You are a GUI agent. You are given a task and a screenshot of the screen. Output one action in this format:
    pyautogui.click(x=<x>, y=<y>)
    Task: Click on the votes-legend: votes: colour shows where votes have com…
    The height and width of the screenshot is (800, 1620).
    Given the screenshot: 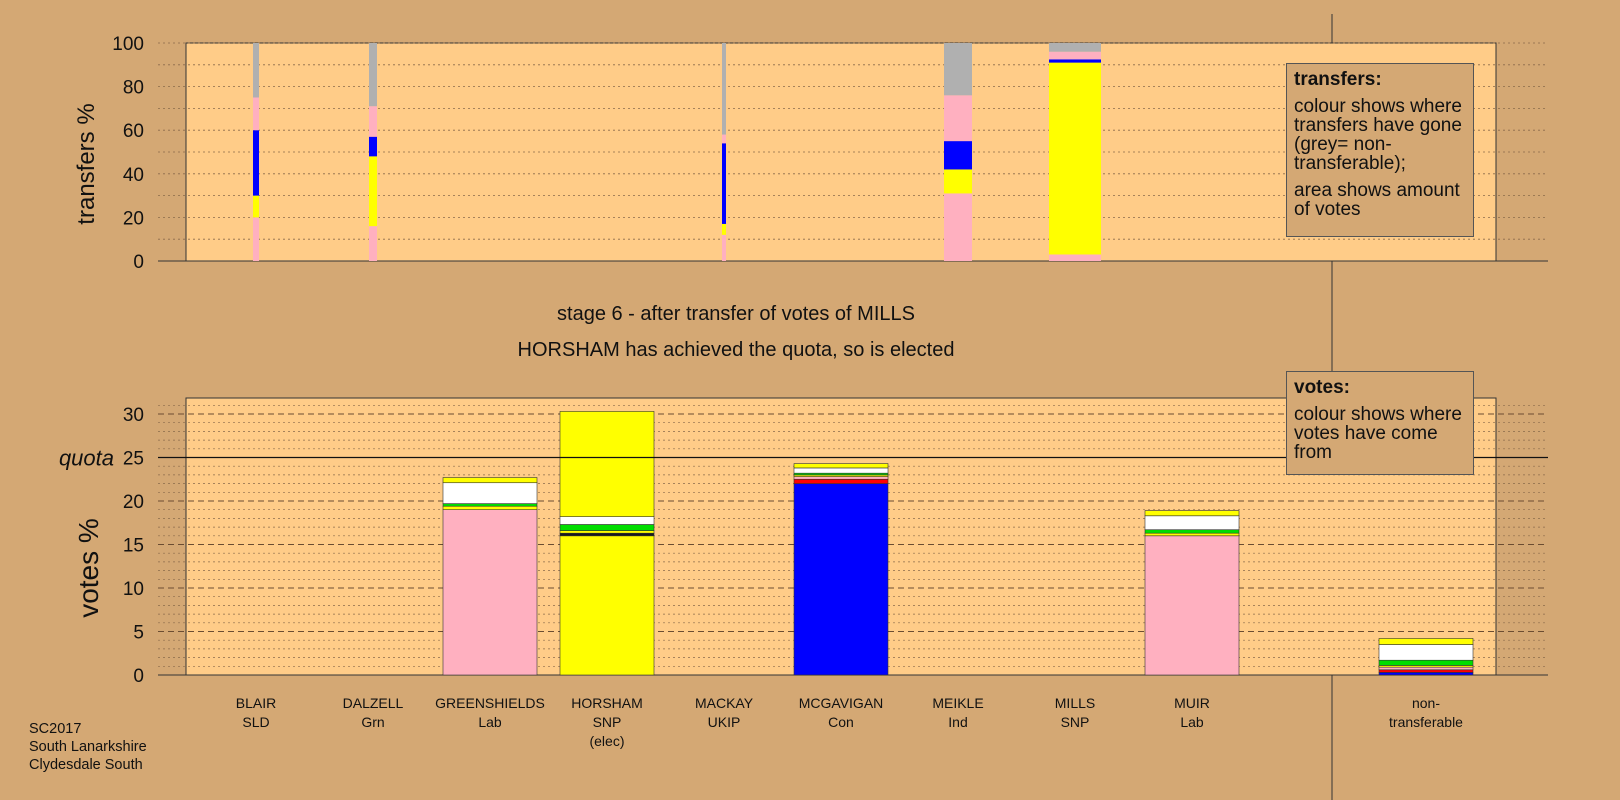 What is the action you would take?
    pyautogui.click(x=1380, y=423)
    